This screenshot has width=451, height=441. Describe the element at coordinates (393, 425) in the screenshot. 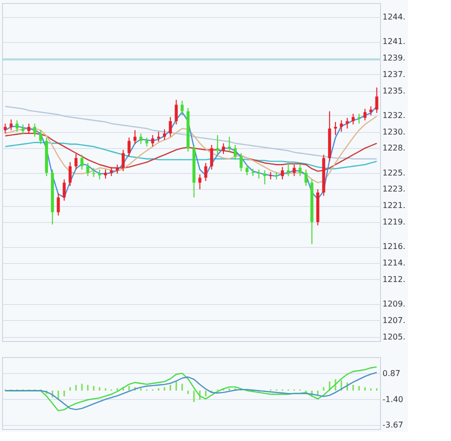

I see `y-tick-label: -3.67` at that location.